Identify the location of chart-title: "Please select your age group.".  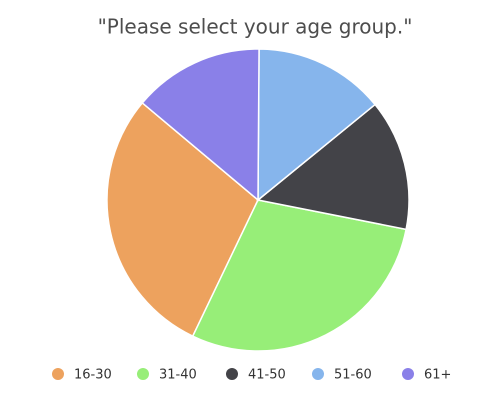
(255, 27).